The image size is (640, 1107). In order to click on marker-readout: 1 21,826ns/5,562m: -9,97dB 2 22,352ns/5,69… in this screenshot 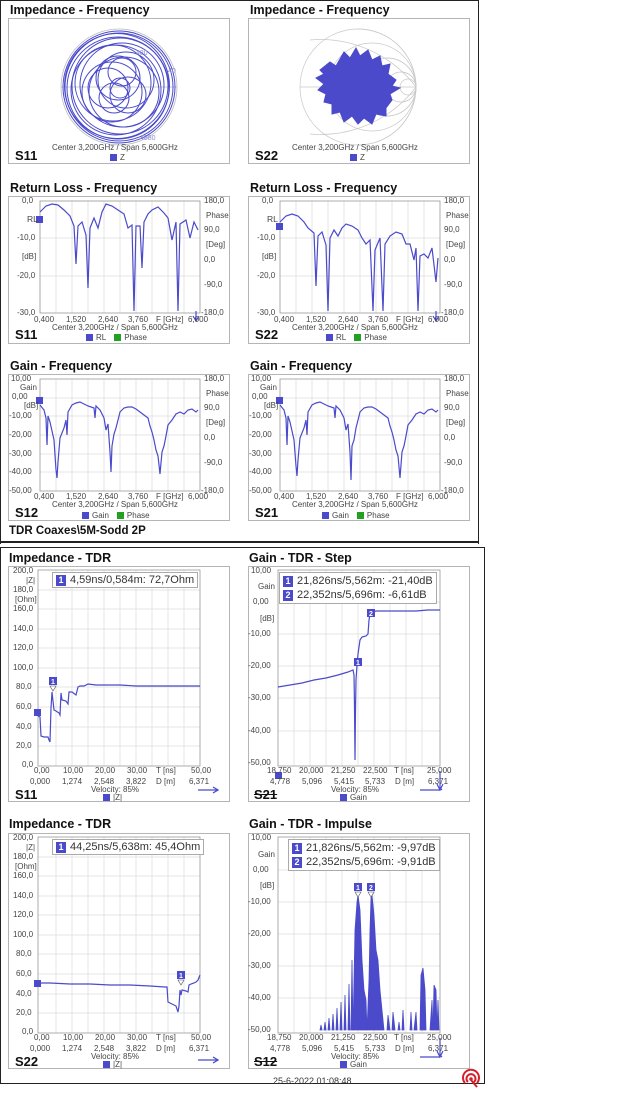, I will do `click(364, 855)`.